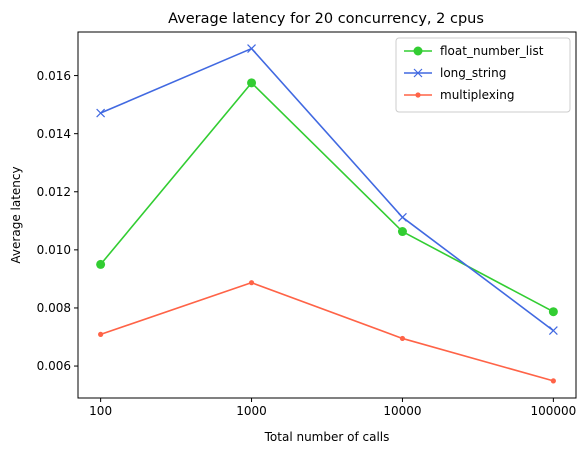 The width and height of the screenshot is (588, 455). What do you see at coordinates (251, 411) in the screenshot?
I see `x-tick-label: 1000` at bounding box center [251, 411].